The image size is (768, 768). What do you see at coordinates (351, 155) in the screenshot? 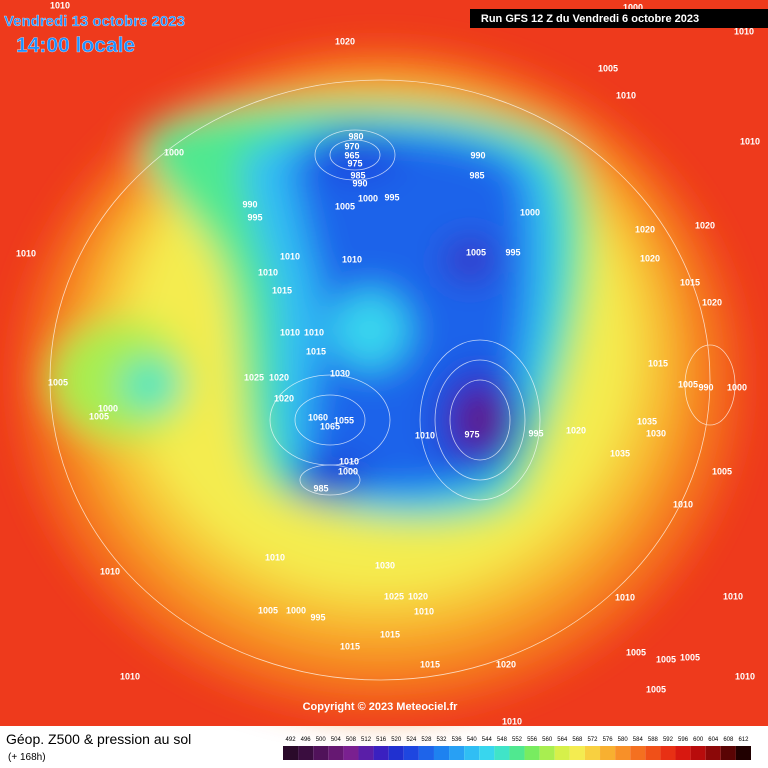
I see `isobar-label: 965` at bounding box center [351, 155].